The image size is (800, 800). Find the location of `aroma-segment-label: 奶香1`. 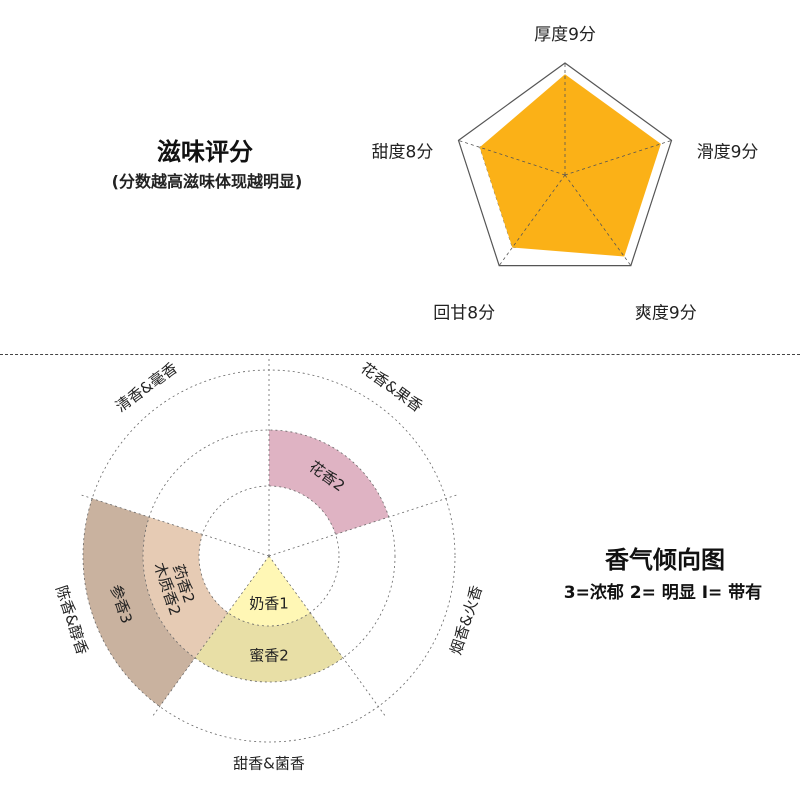

aroma-segment-label: 奶香1 is located at coordinates (269, 604).